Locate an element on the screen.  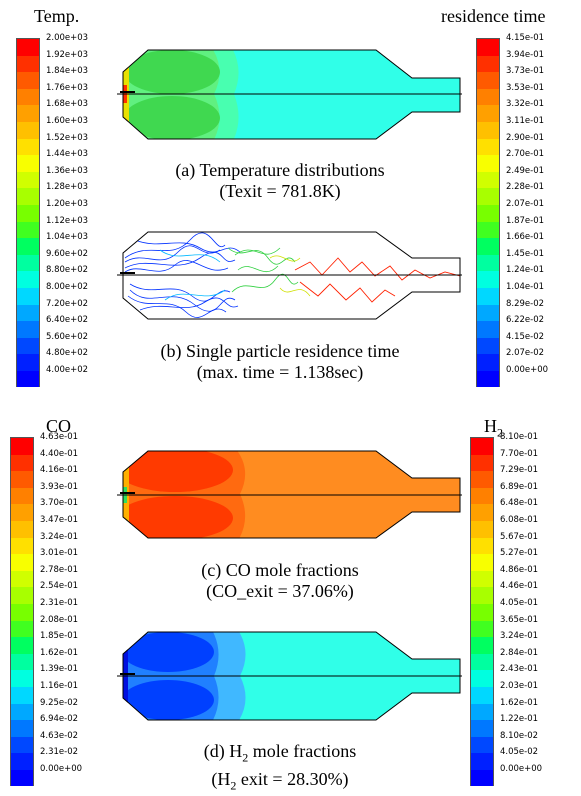
colorbar-label: 1.85e-01 is located at coordinates (59, 636).